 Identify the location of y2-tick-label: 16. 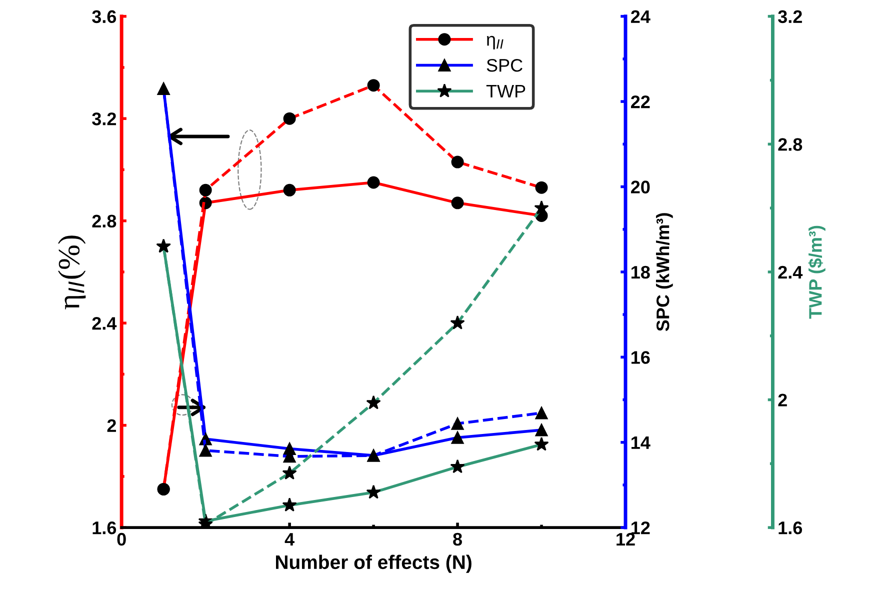
(641, 357).